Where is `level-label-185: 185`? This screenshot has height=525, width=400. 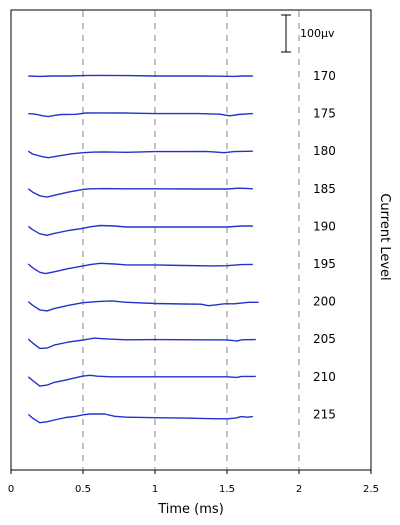
level-label-185: 185 is located at coordinates (324, 189).